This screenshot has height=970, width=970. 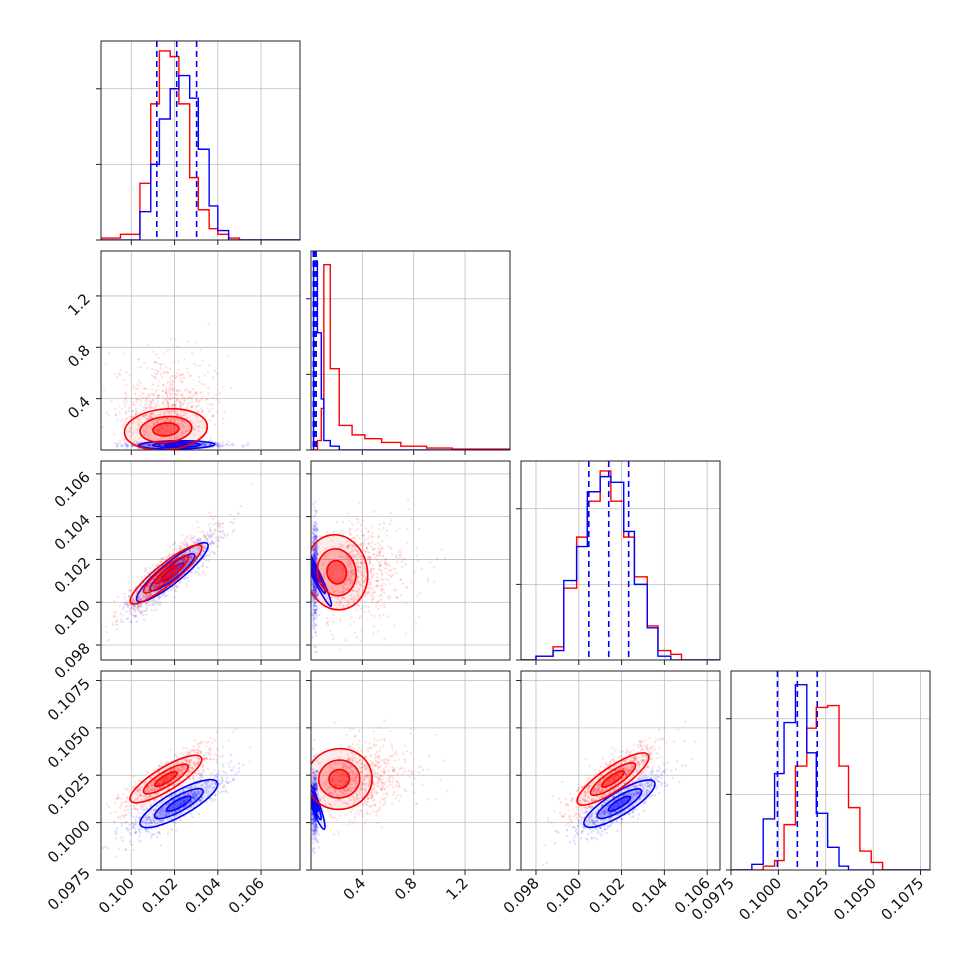 I want to click on grid, so click(x=413, y=350).